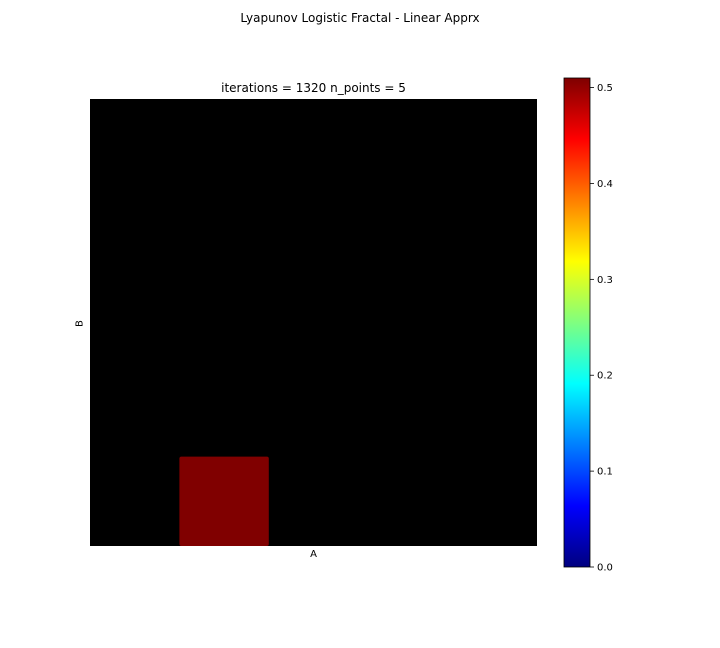 This screenshot has width=720, height=648. Describe the element at coordinates (605, 472) in the screenshot. I see `colorbar-tick-label: 0.1` at that location.